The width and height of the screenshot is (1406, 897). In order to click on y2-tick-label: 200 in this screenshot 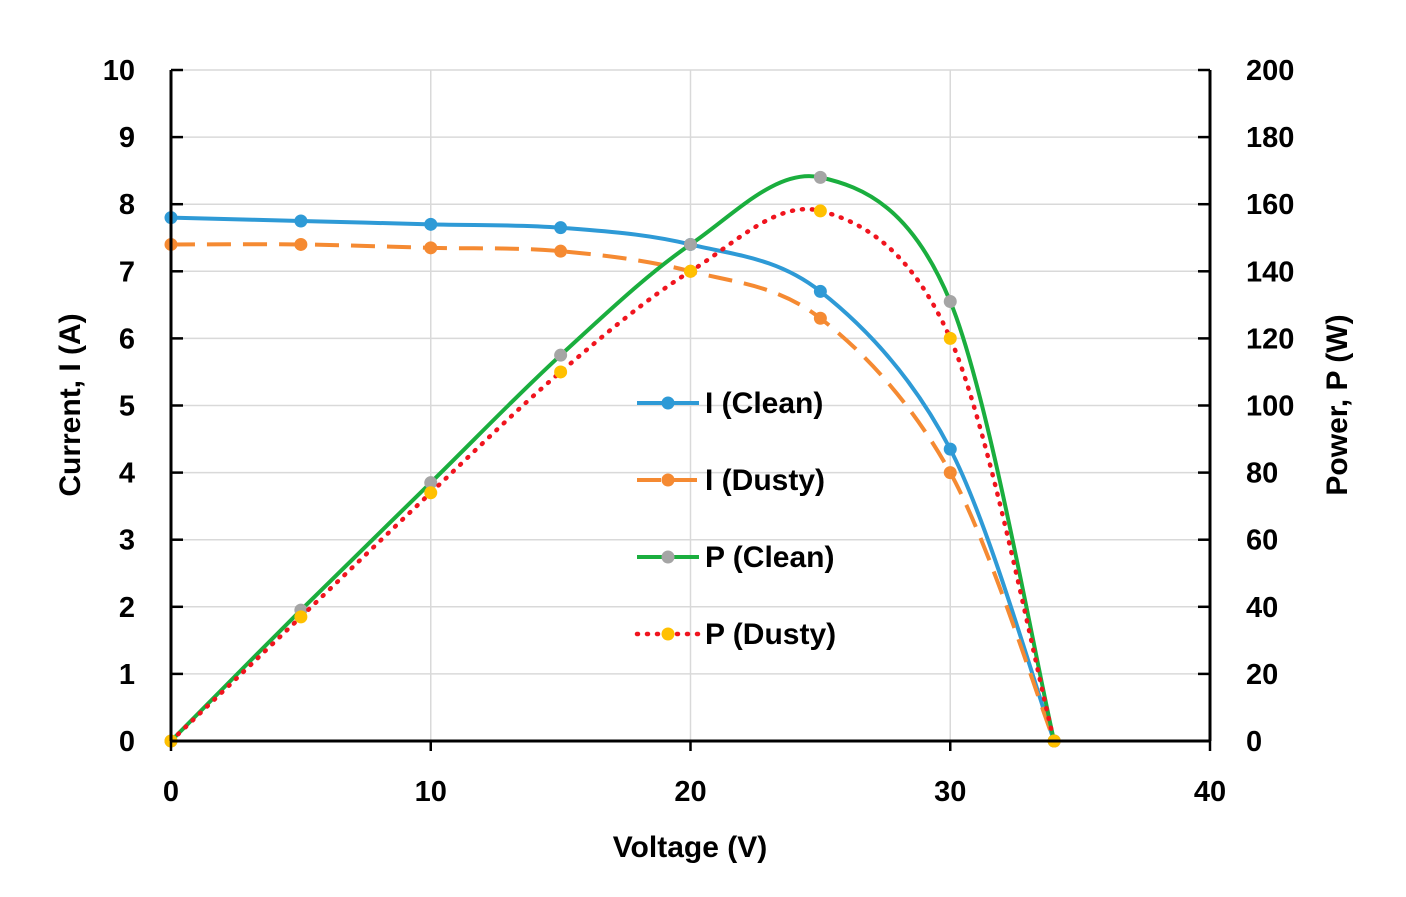, I will do `click(1270, 71)`.